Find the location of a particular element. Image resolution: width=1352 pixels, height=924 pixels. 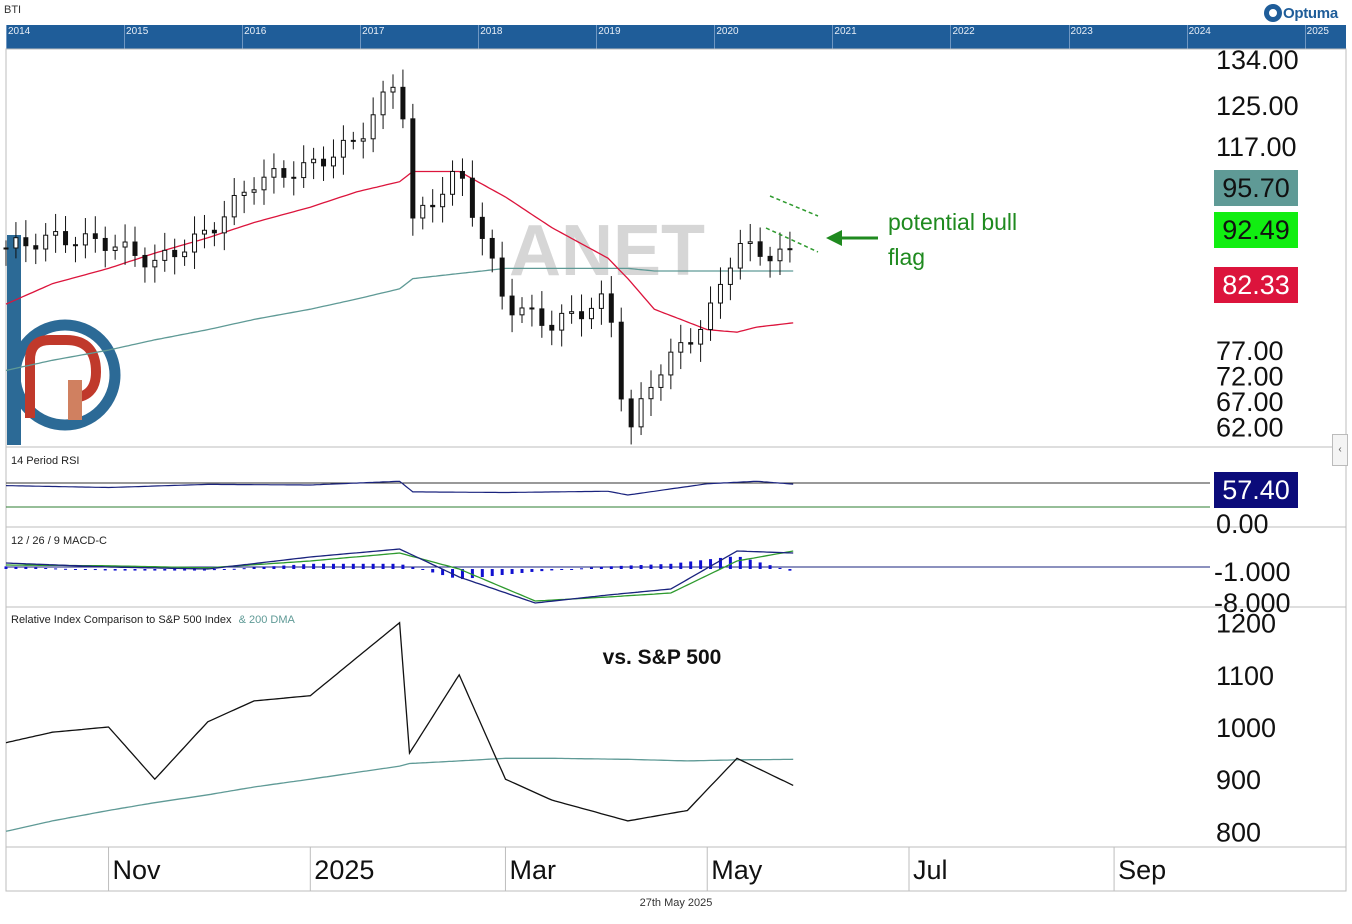

navigator-year-label: 2017 is located at coordinates (373, 31).